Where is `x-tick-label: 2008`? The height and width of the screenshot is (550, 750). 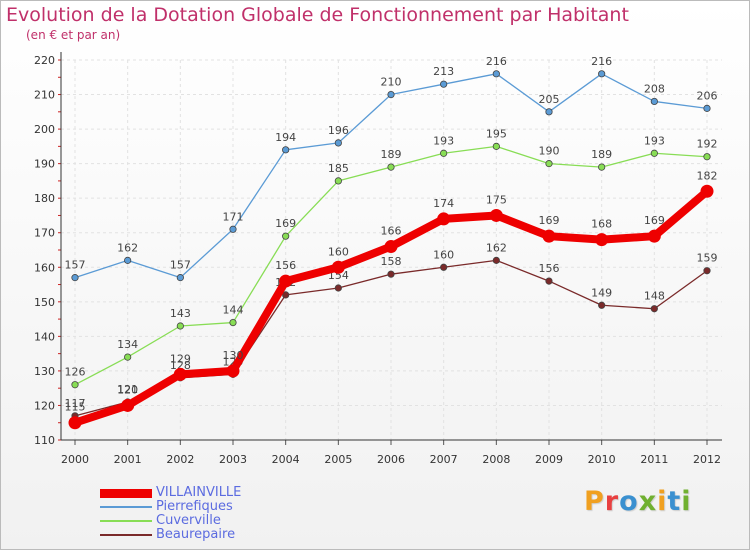
x-tick-label: 2008 is located at coordinates (496, 459).